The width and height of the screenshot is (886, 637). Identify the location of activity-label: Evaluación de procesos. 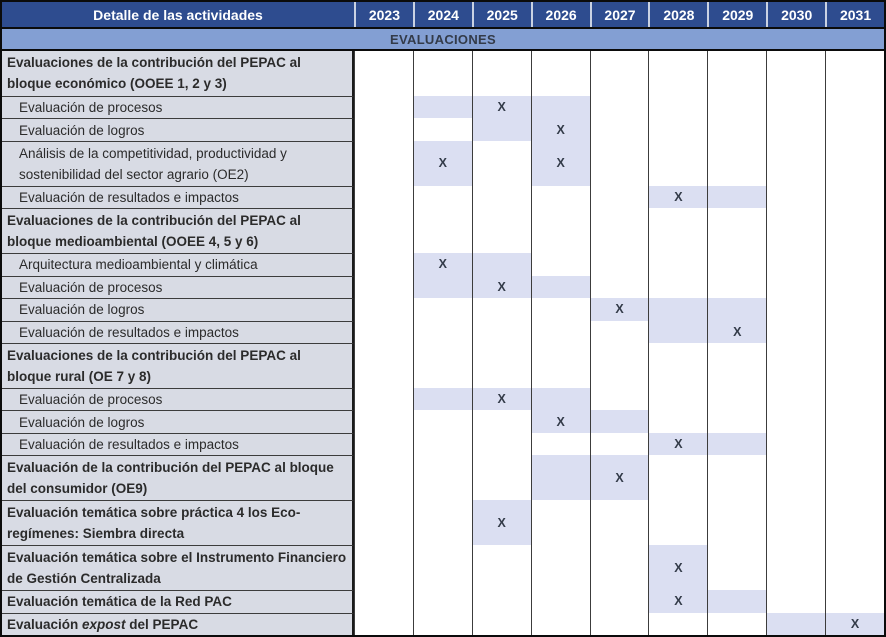
(178, 287).